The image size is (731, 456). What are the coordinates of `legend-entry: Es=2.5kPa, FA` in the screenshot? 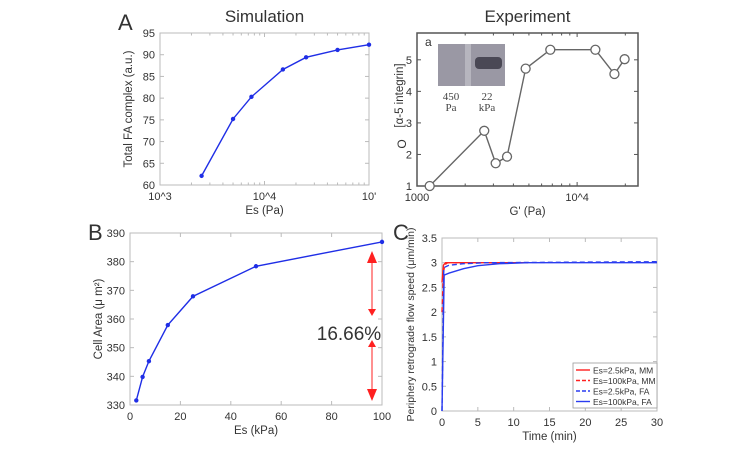 It's located at (621, 392).